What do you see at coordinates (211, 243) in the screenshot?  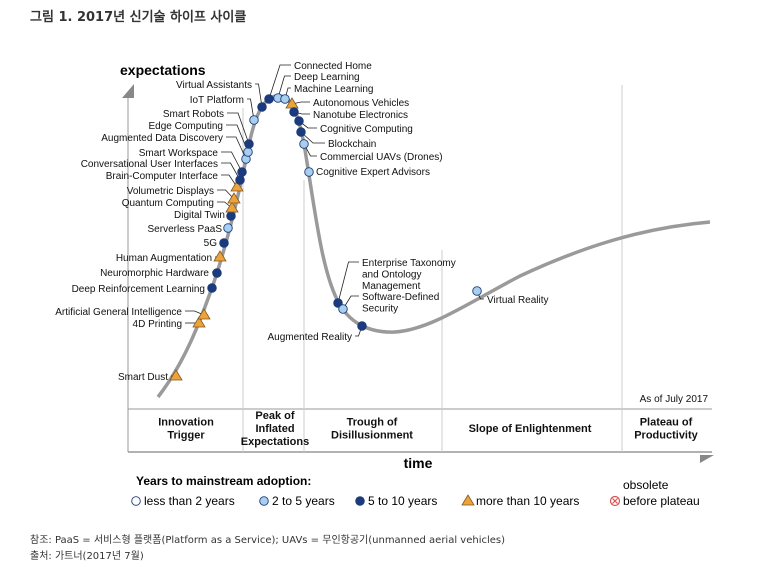 I see `technology-label: 5G` at bounding box center [211, 243].